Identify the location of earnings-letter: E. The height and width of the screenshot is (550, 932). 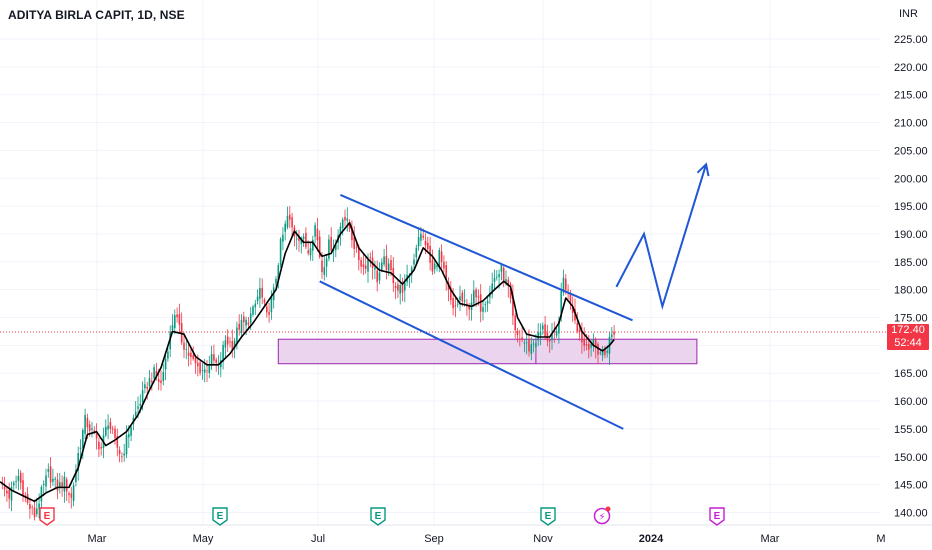
(717, 516).